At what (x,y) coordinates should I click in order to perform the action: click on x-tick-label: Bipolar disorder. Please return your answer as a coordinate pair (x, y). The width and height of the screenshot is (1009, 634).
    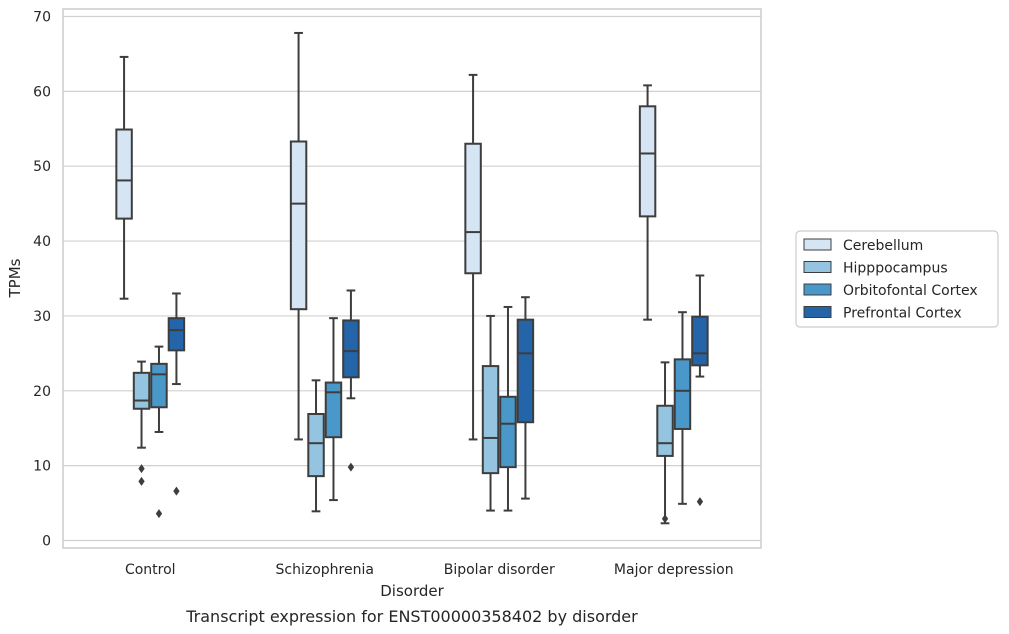
    Looking at the image, I should click on (499, 570).